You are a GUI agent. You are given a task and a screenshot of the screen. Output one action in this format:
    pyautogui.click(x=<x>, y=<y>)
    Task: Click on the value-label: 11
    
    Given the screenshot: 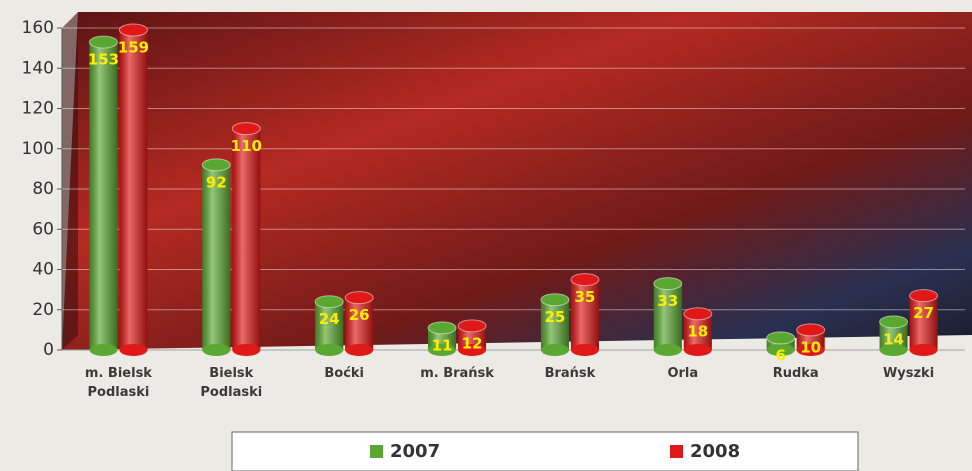 What is the action you would take?
    pyautogui.click(x=442, y=345)
    